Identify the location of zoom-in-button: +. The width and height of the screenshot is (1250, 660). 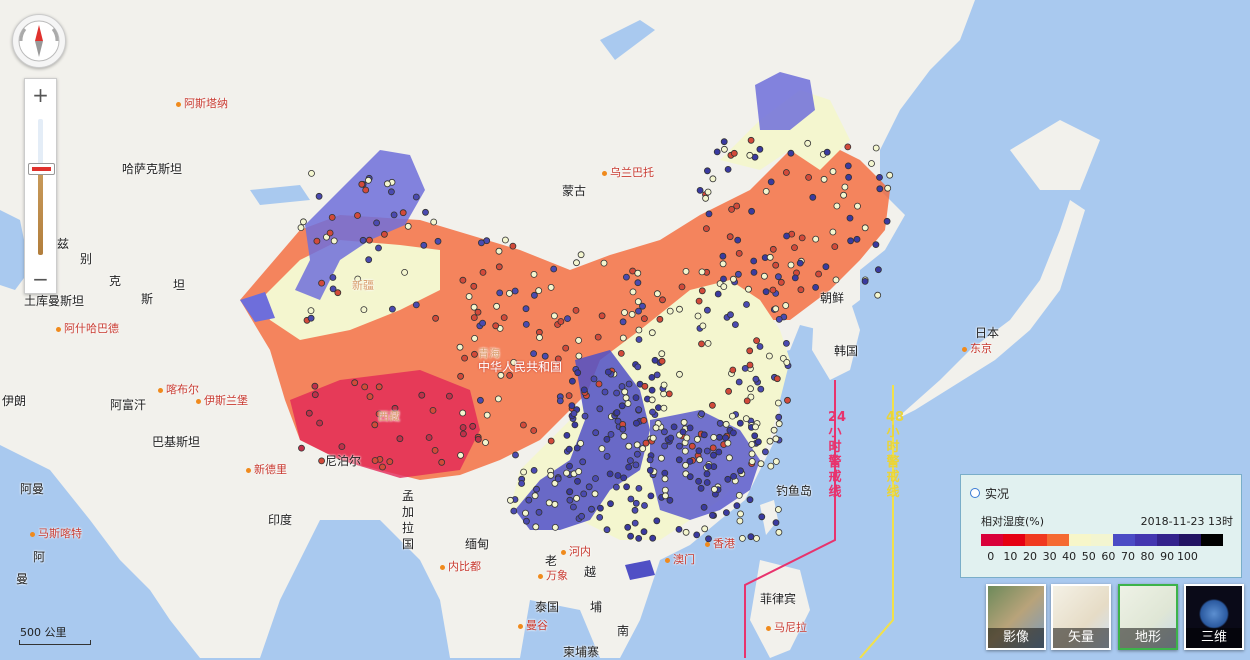
(40, 95).